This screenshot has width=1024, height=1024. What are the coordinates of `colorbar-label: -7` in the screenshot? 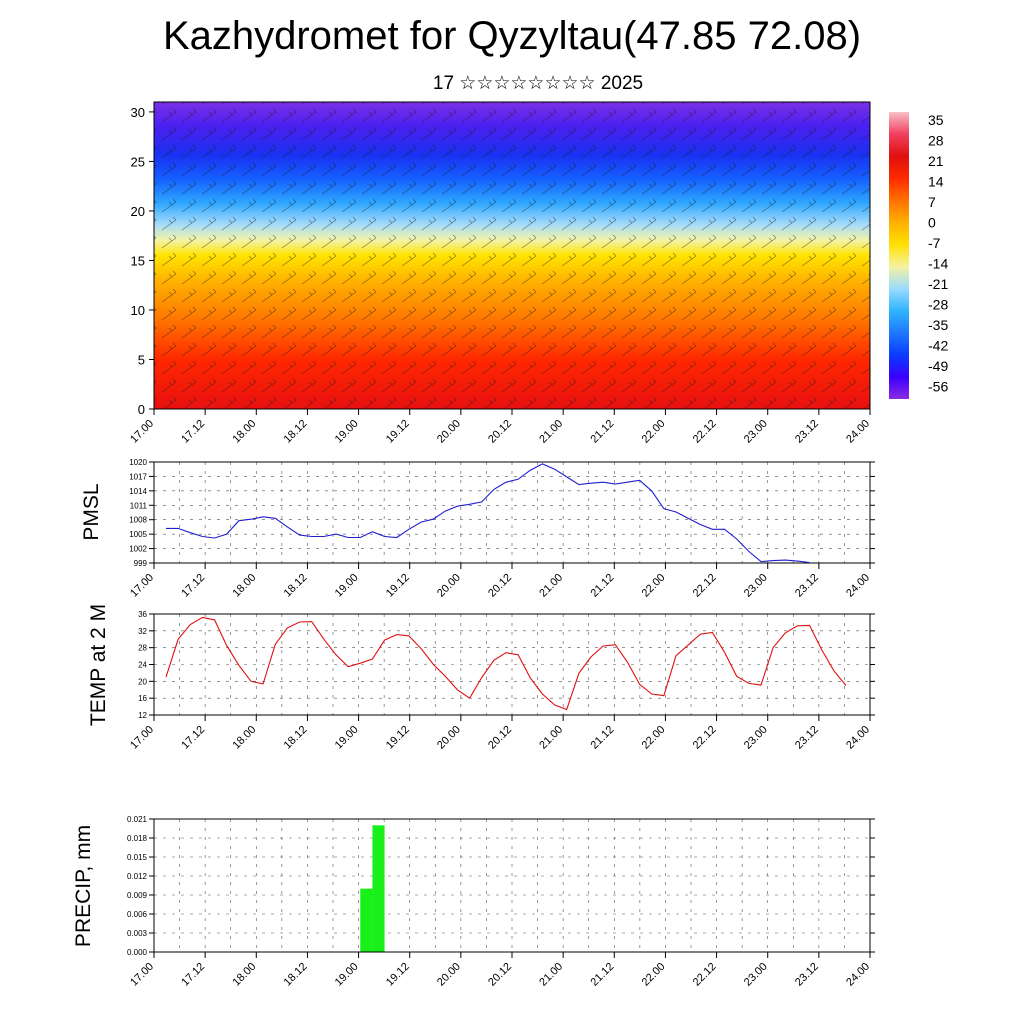 It's located at (934, 243).